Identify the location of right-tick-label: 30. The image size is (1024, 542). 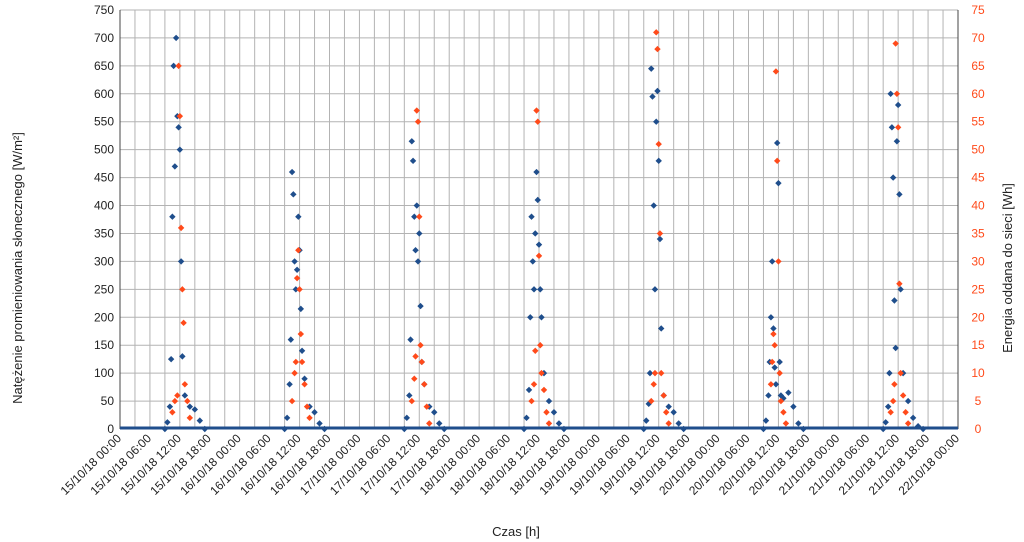
(978, 261).